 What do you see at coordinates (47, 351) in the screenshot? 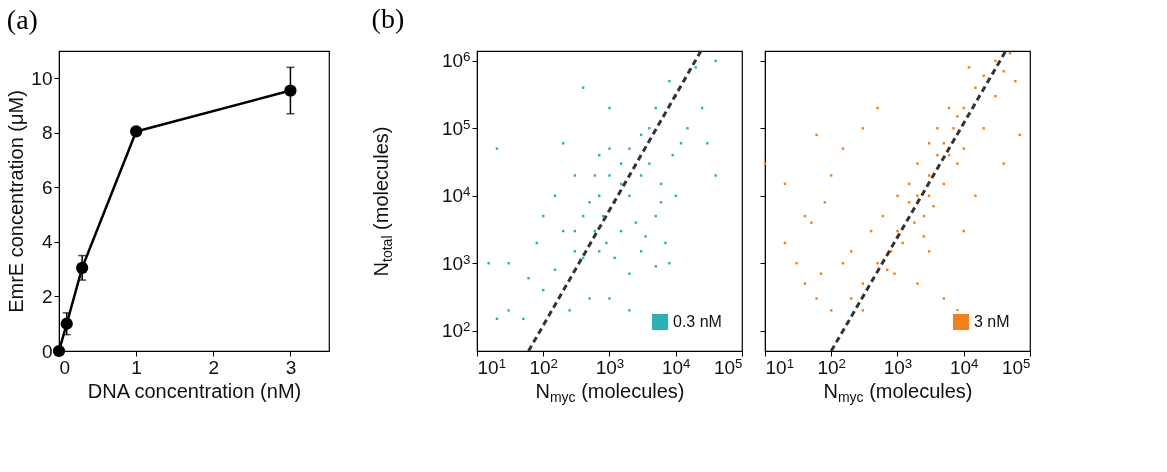
I see `y-tick-label: 0` at bounding box center [47, 351].